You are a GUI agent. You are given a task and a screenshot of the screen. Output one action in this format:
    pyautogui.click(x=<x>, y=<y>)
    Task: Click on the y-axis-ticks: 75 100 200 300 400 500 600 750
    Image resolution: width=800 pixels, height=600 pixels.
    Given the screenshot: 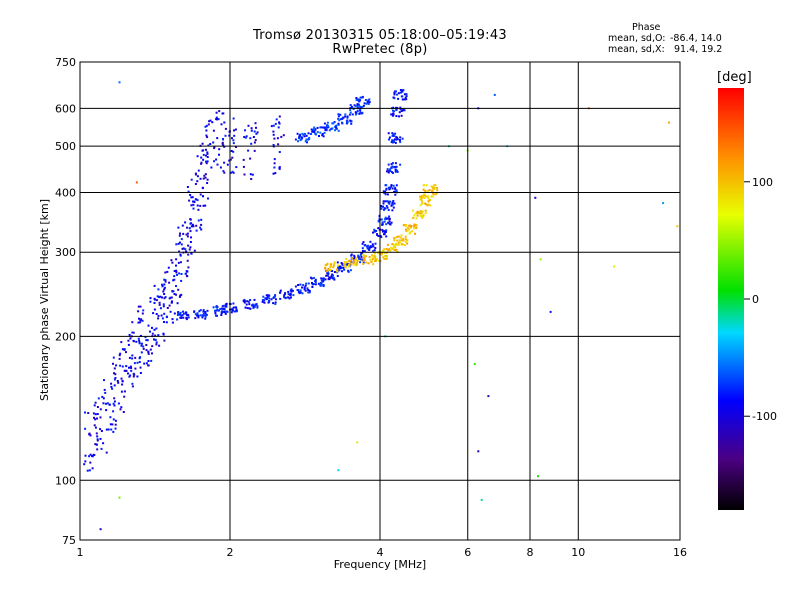 What is the action you would take?
    pyautogui.click(x=65, y=301)
    